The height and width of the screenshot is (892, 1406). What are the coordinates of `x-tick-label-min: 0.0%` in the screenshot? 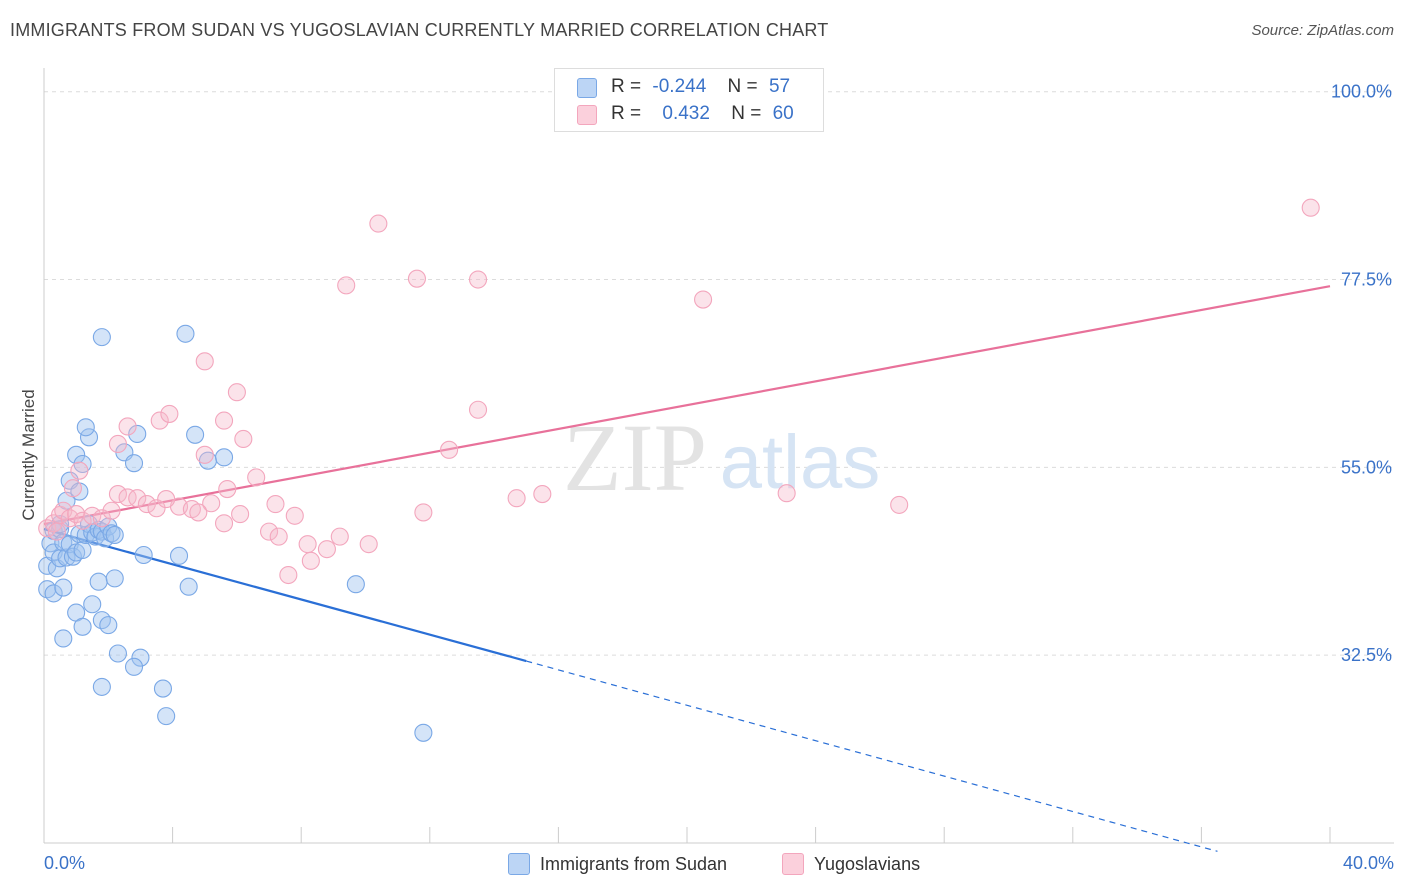 It's located at (64, 863).